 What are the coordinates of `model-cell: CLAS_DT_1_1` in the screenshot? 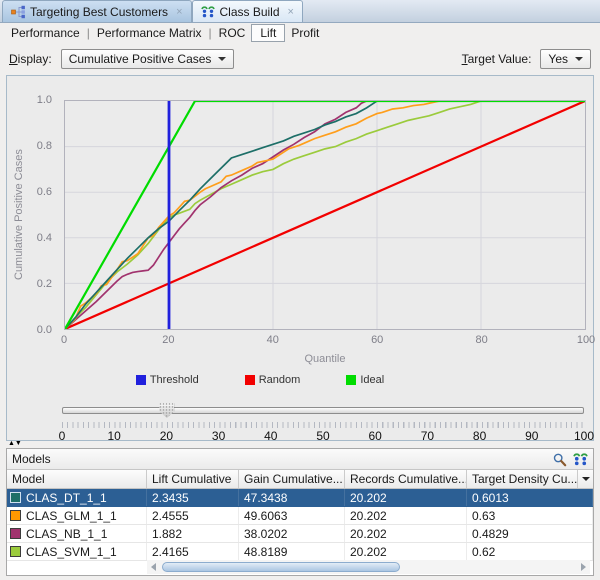 It's located at (77, 497).